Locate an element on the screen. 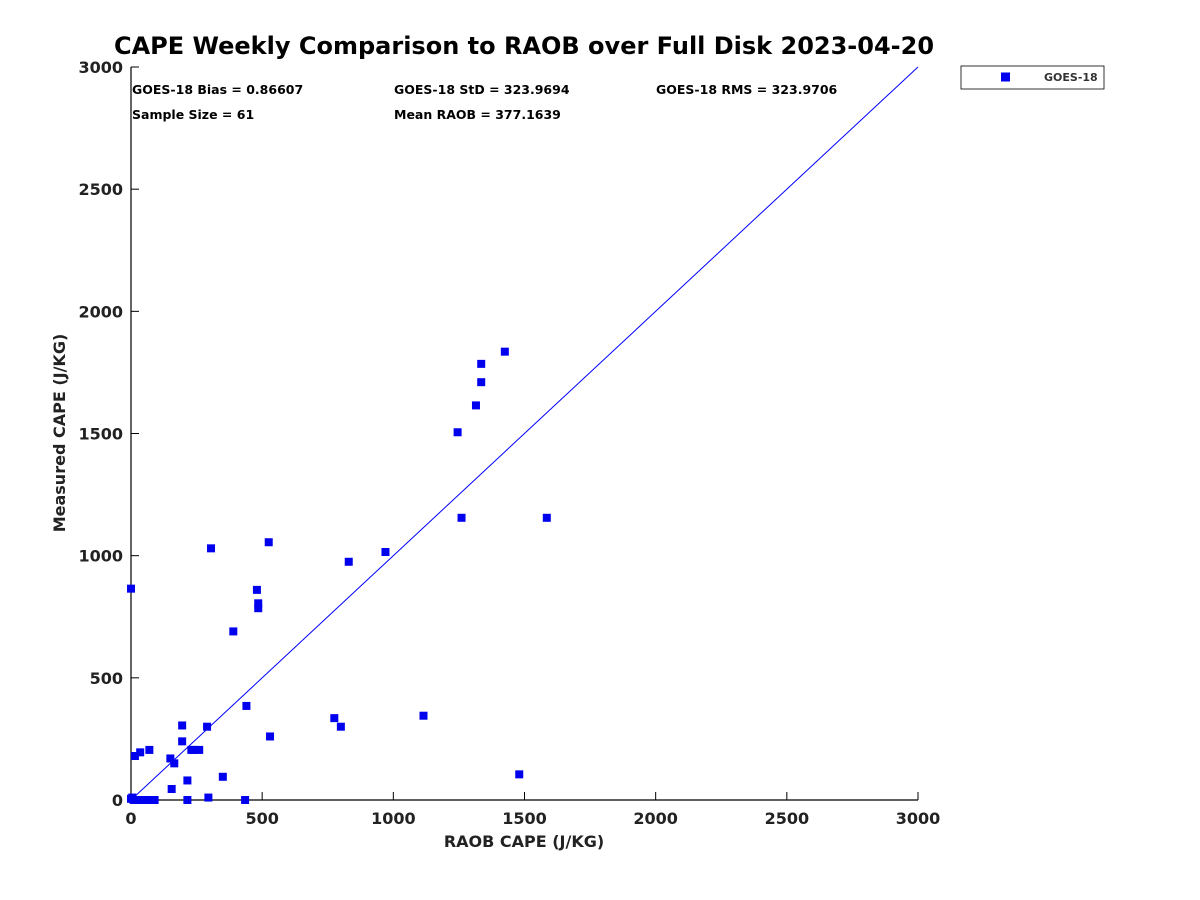  x-tick-label: 0 is located at coordinates (130, 818).